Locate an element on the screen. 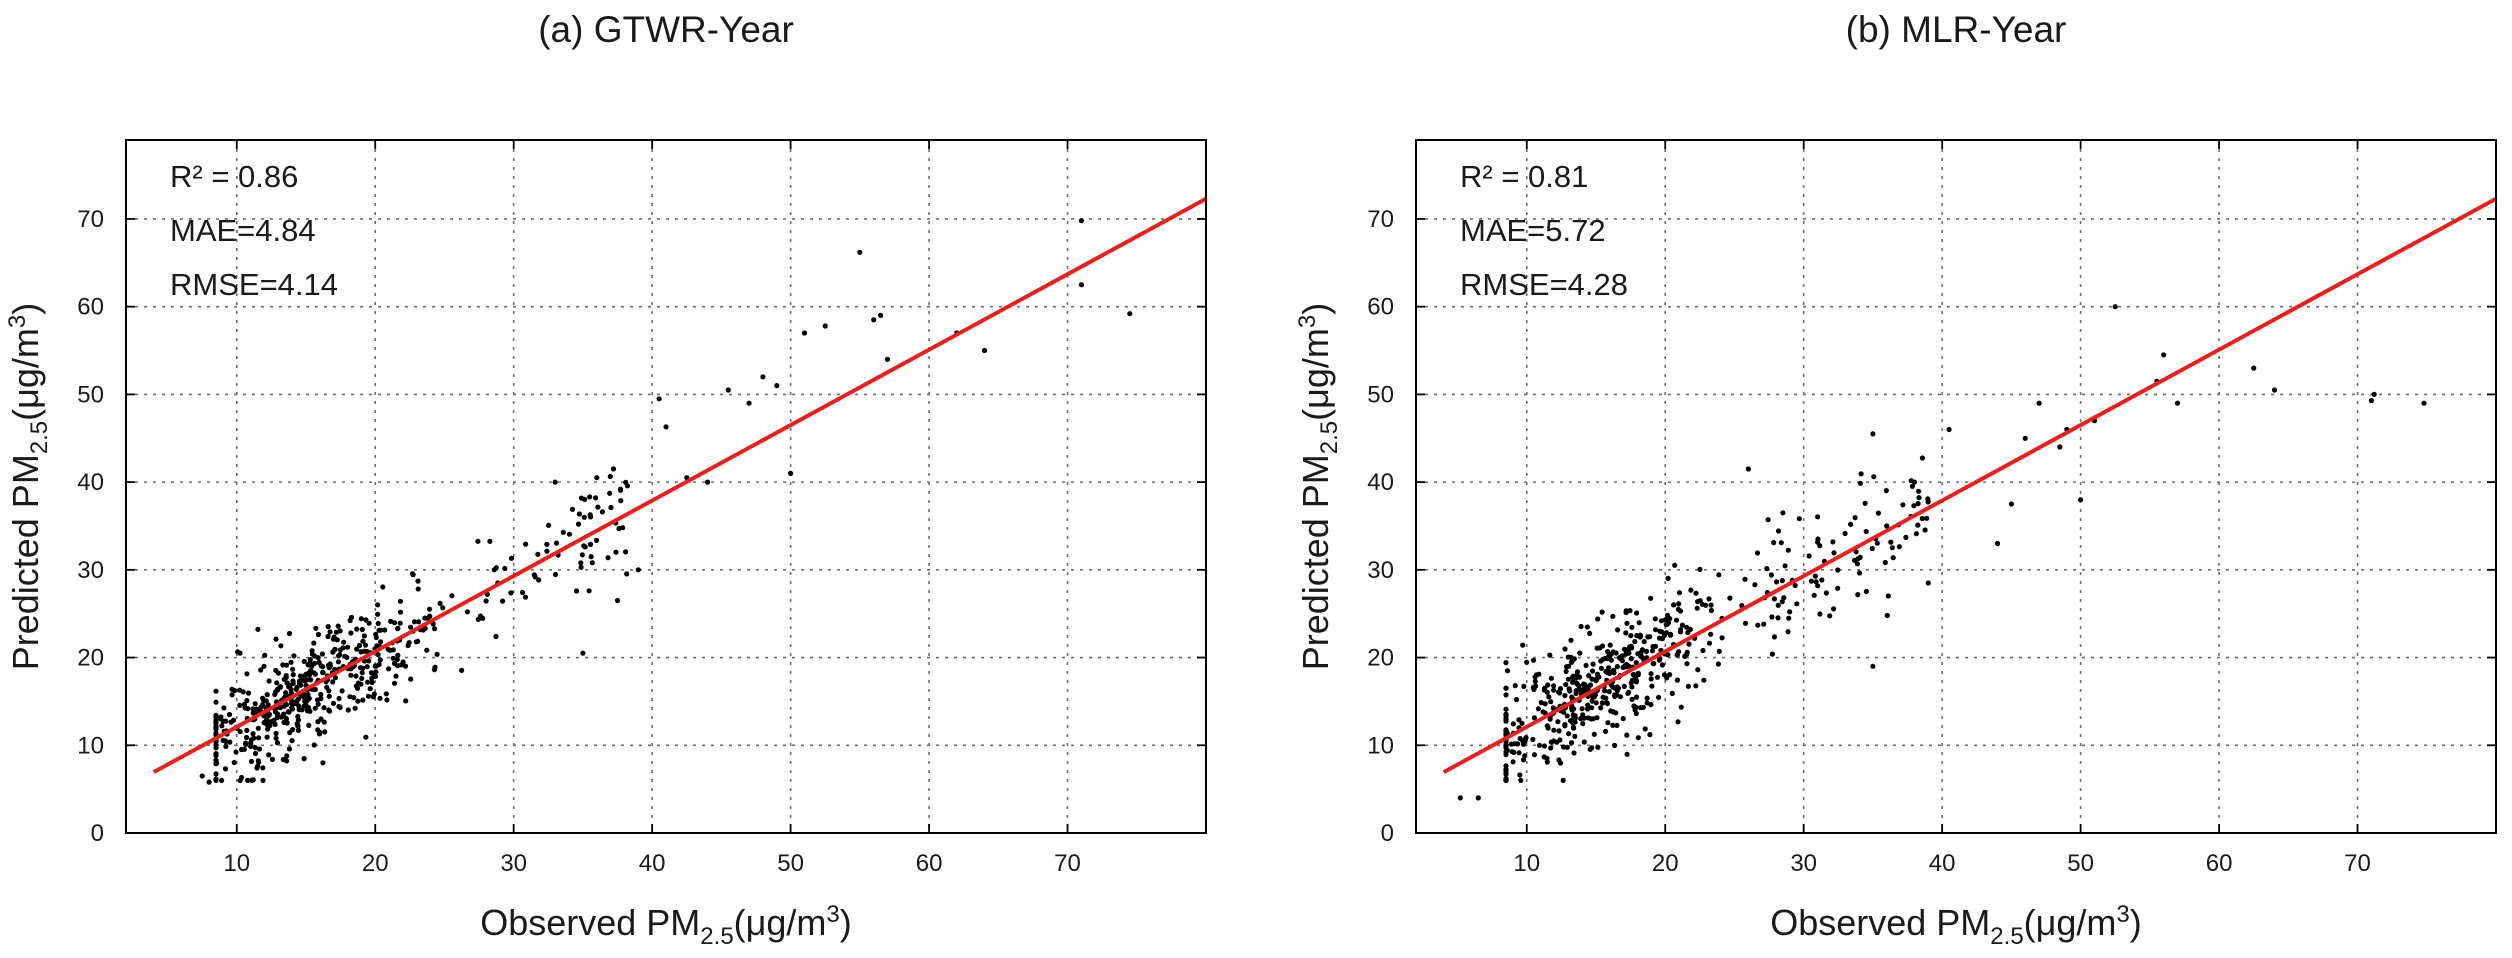  x-tick-label: 50 is located at coordinates (2080, 863).